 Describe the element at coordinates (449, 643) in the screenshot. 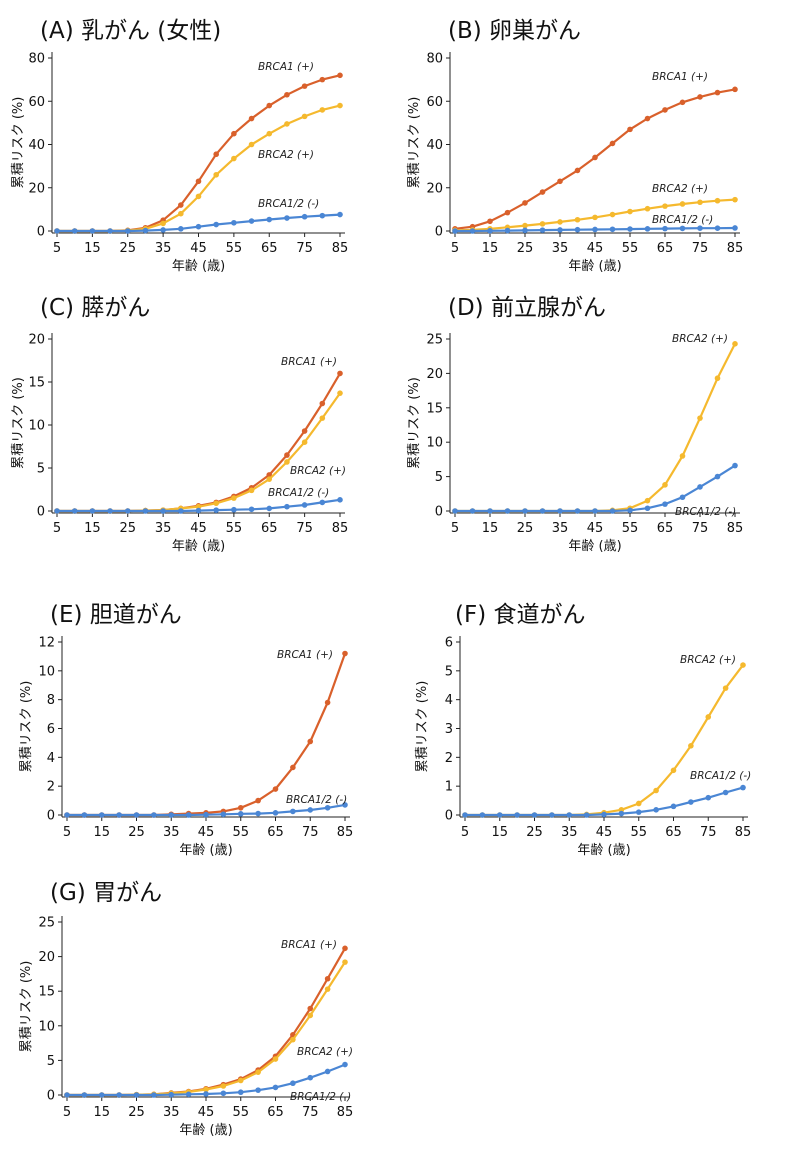

I see `y-tick-label: 6` at that location.